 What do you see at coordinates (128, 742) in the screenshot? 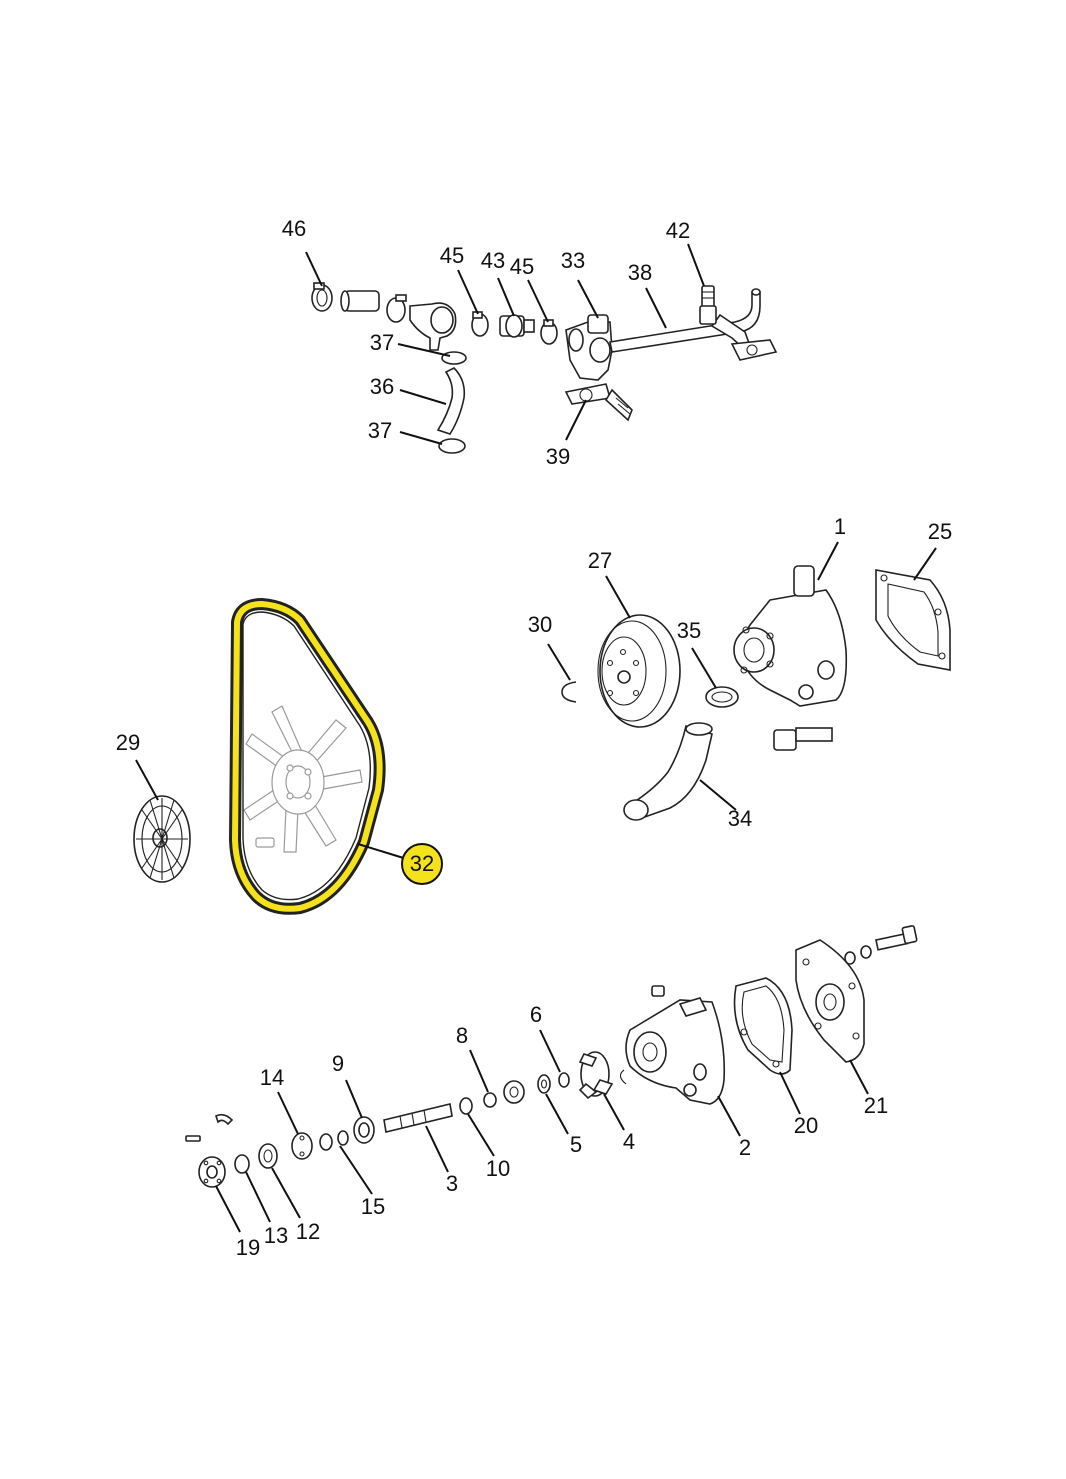
I see `callout-29: 29` at bounding box center [128, 742].